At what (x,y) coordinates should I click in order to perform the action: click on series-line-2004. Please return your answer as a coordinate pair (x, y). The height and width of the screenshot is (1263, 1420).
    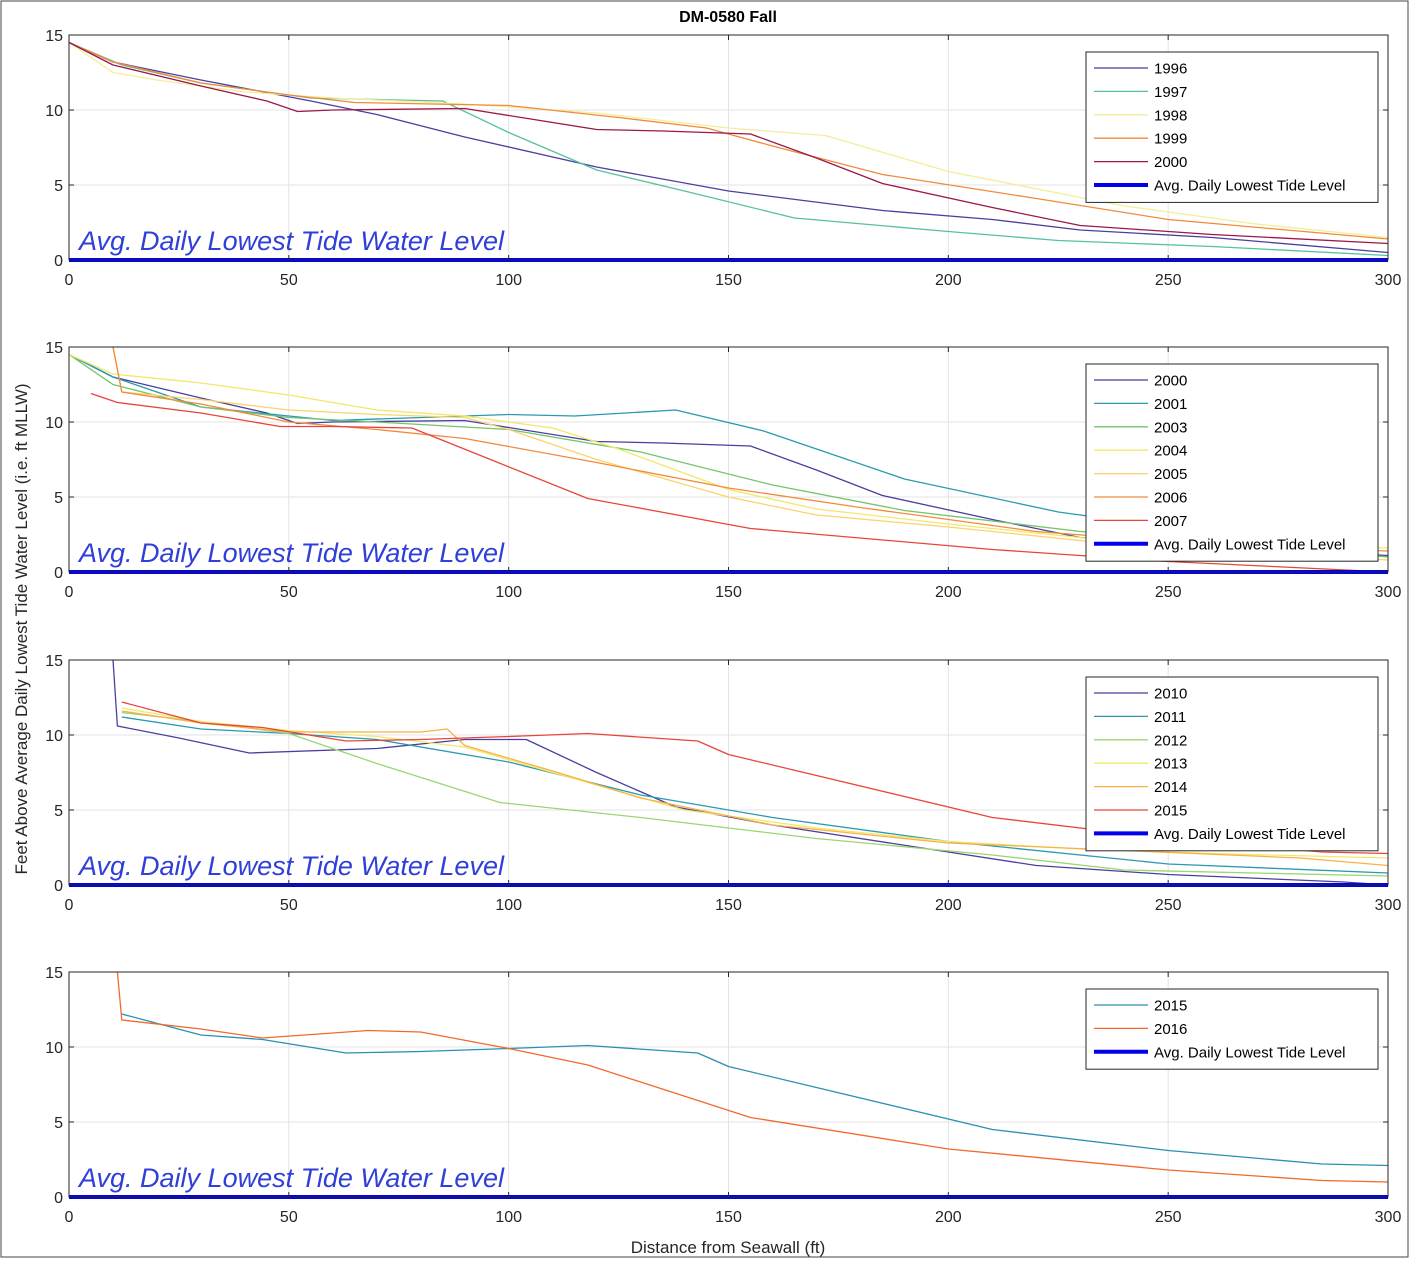
    Looking at the image, I should click on (728, 451).